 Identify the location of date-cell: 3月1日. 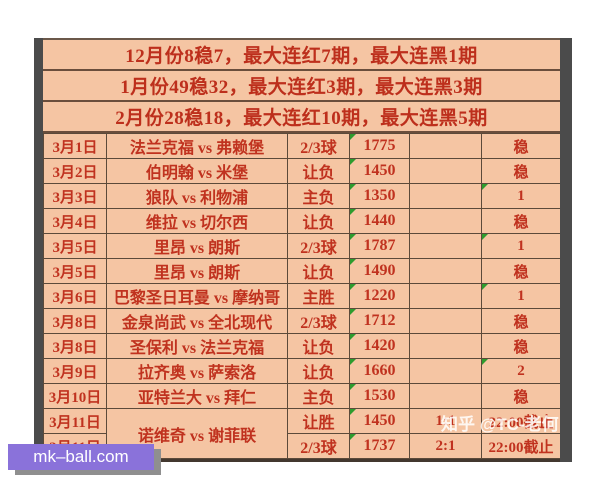
(75, 146).